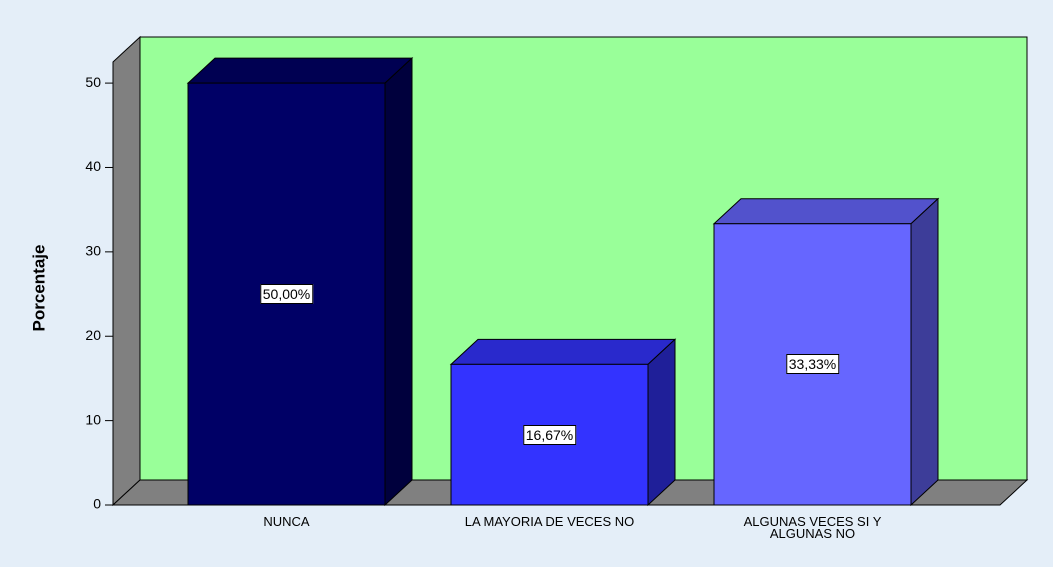 Image resolution: width=1053 pixels, height=567 pixels. Describe the element at coordinates (93, 335) in the screenshot. I see `y-tick-label: 20` at that location.